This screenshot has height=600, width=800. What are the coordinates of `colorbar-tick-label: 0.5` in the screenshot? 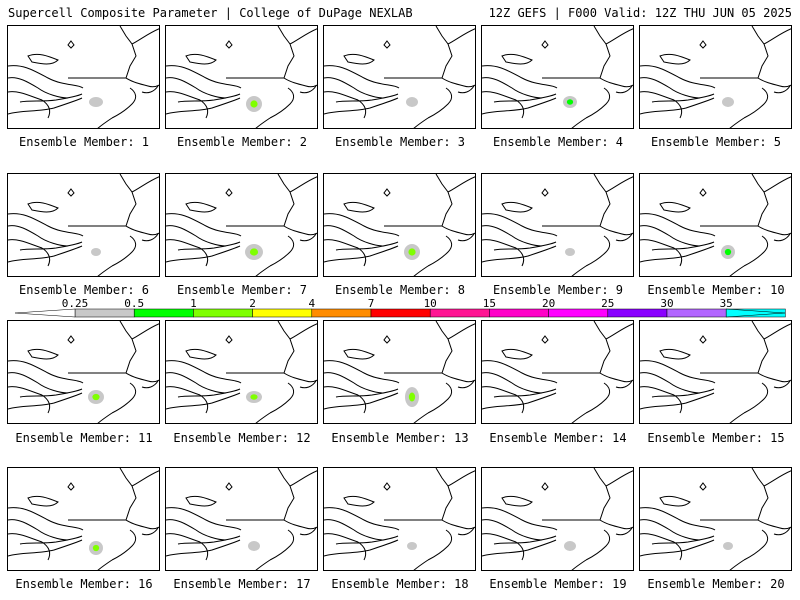 It's located at (134, 303).